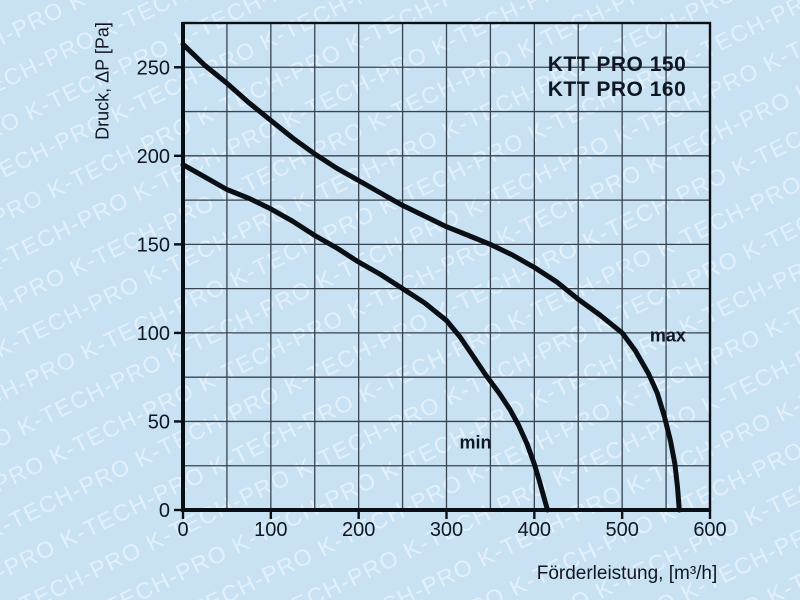 The image size is (800, 600). Describe the element at coordinates (182, 530) in the screenshot. I see `x-tick-label: 0` at that location.